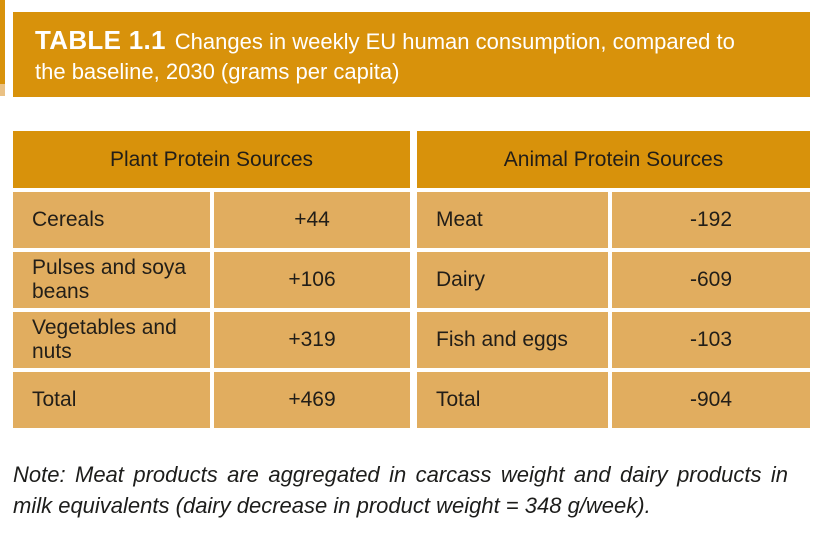  I want to click on row-label-meat: Meat, so click(512, 220).